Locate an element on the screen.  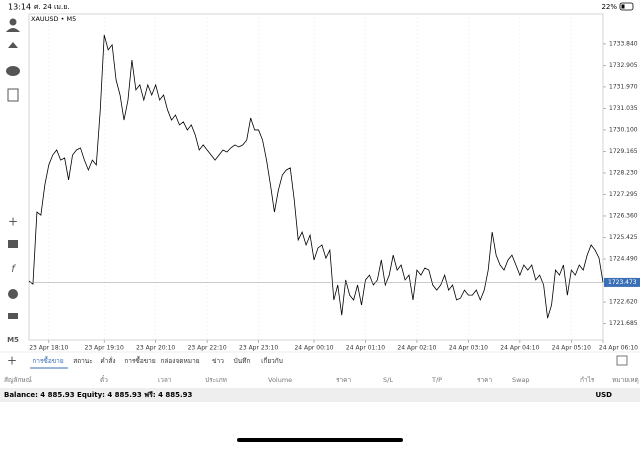
tab: สถานะ is located at coordinates (83, 361).